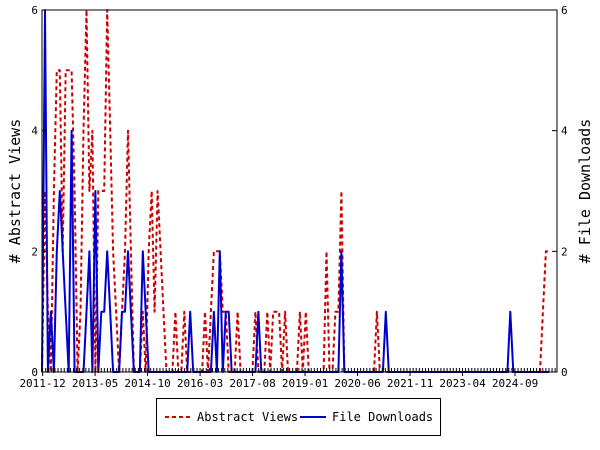 The height and width of the screenshot is (450, 600). Describe the element at coordinates (564, 131) in the screenshot. I see `y-tick-label-right: 4` at that location.